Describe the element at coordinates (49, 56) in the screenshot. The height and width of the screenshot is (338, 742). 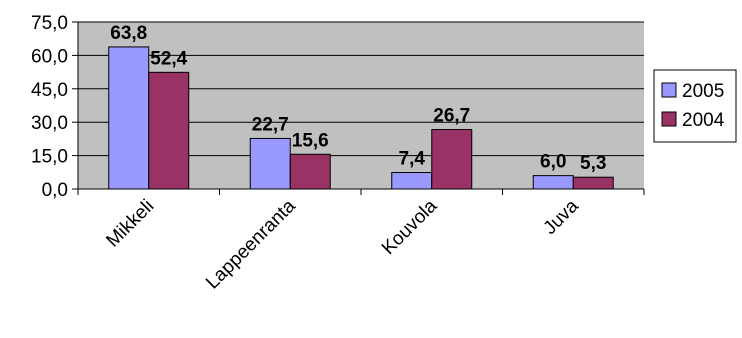
I see `y-tick-label: 60,0` at that location.